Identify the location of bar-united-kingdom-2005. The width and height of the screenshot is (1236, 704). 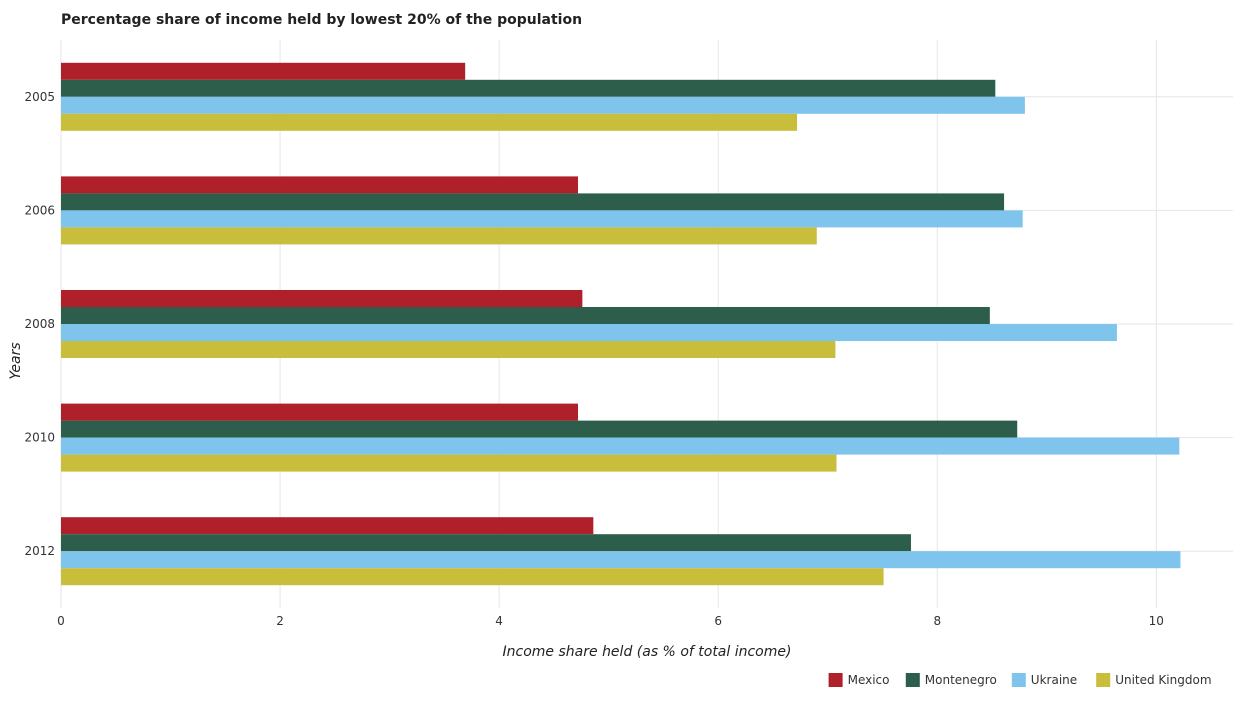
(429, 122).